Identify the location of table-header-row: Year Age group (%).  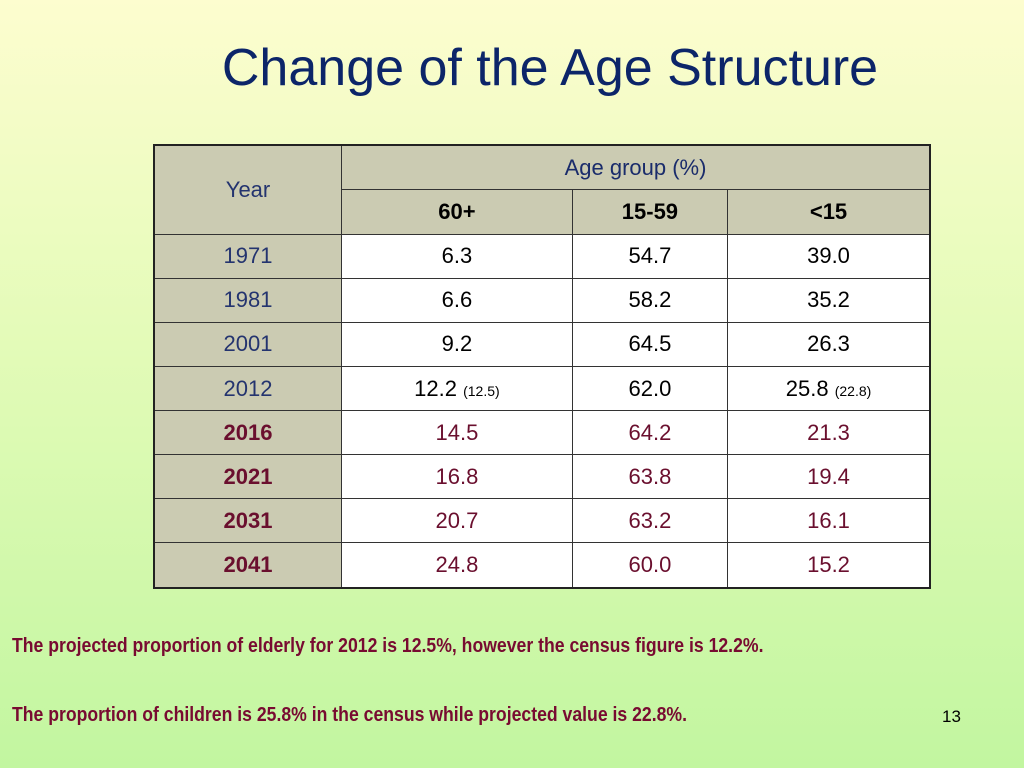
(542, 189).